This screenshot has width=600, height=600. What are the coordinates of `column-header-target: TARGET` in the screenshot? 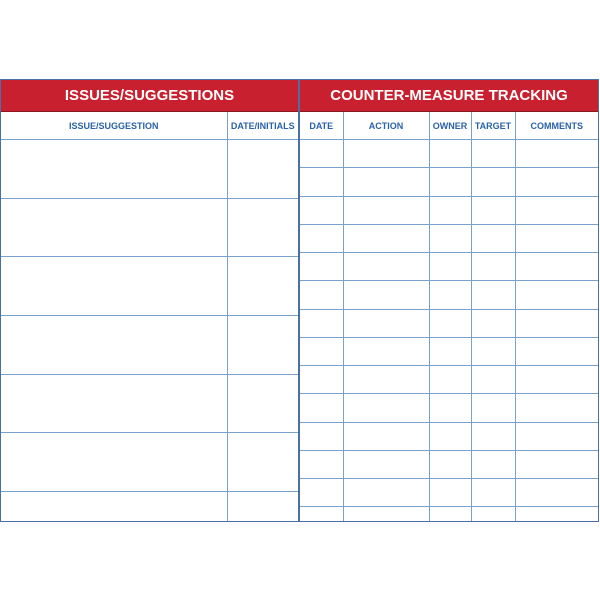 It's located at (493, 126).